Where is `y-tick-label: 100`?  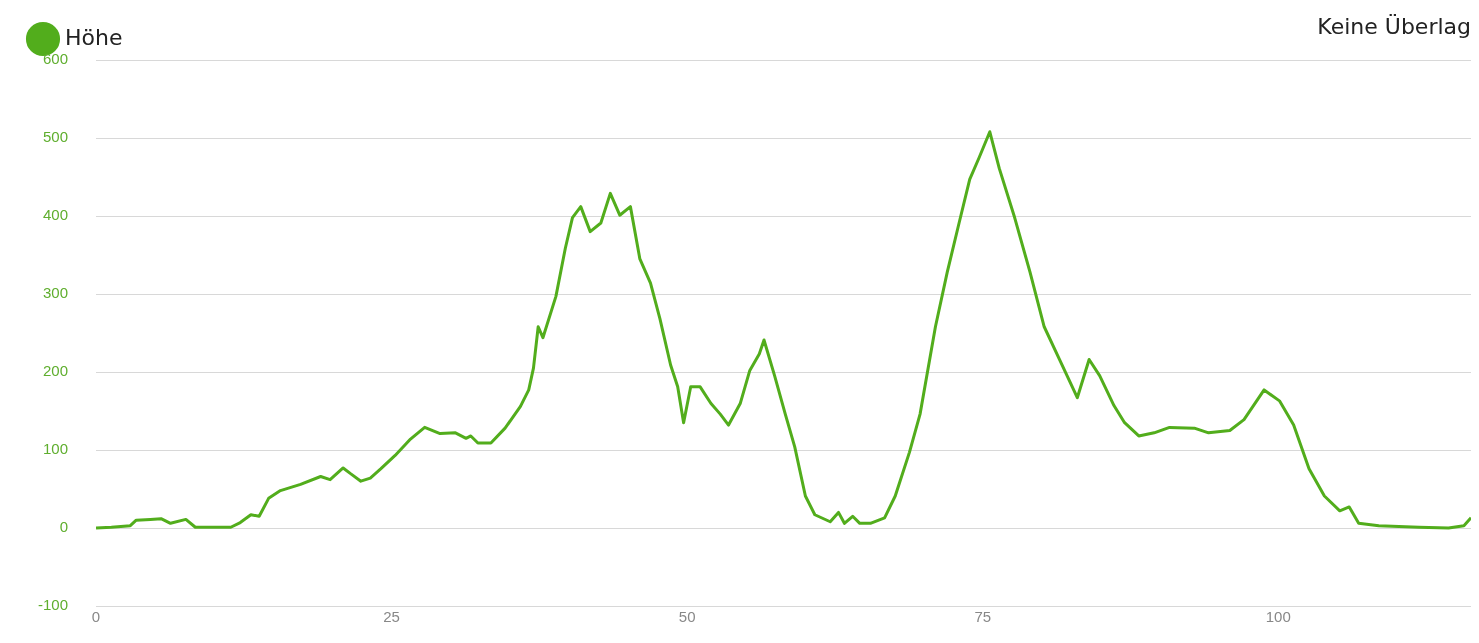 y-tick-label: 100 is located at coordinates (55, 449).